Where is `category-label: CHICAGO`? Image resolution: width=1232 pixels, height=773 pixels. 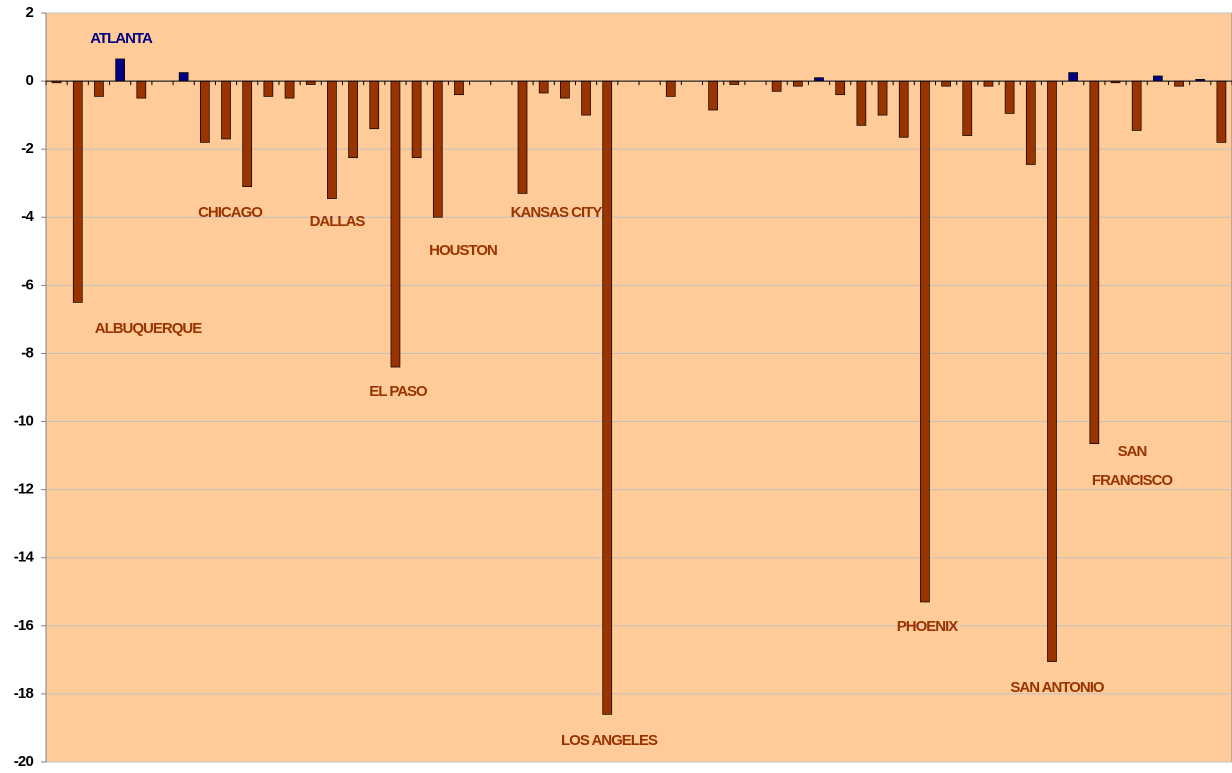
category-label: CHICAGO is located at coordinates (230, 212).